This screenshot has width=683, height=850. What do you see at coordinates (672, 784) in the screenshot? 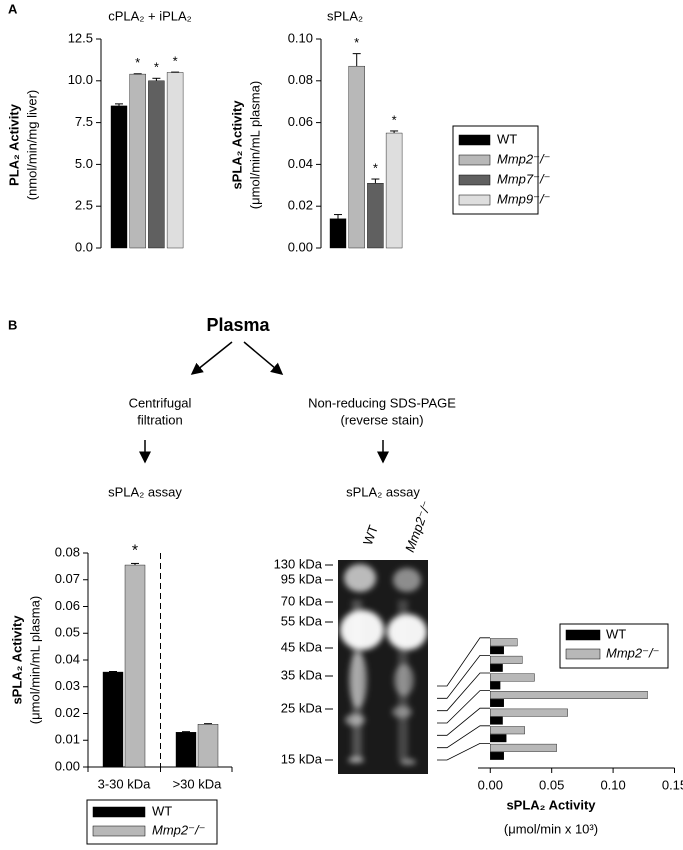
I see `x-tick-label: 0.15` at bounding box center [672, 784].